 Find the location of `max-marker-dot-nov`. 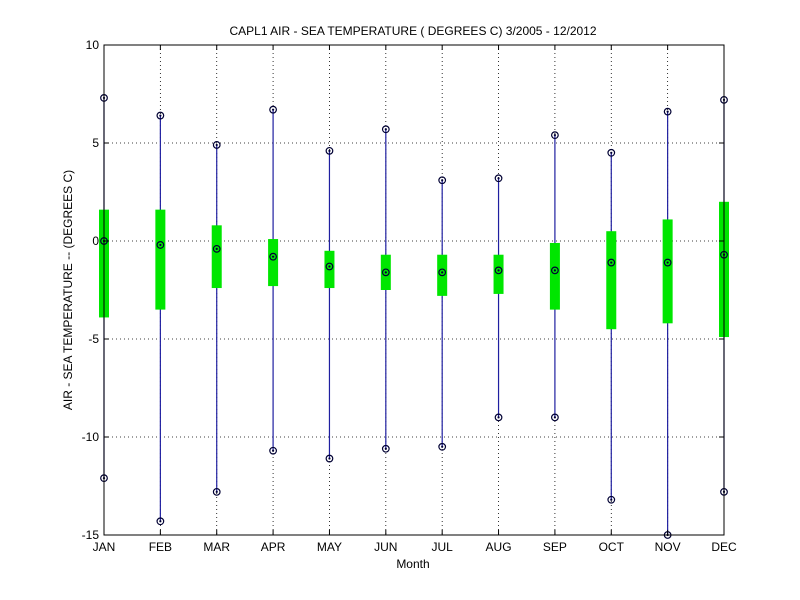

max-marker-dot-nov is located at coordinates (667, 111).